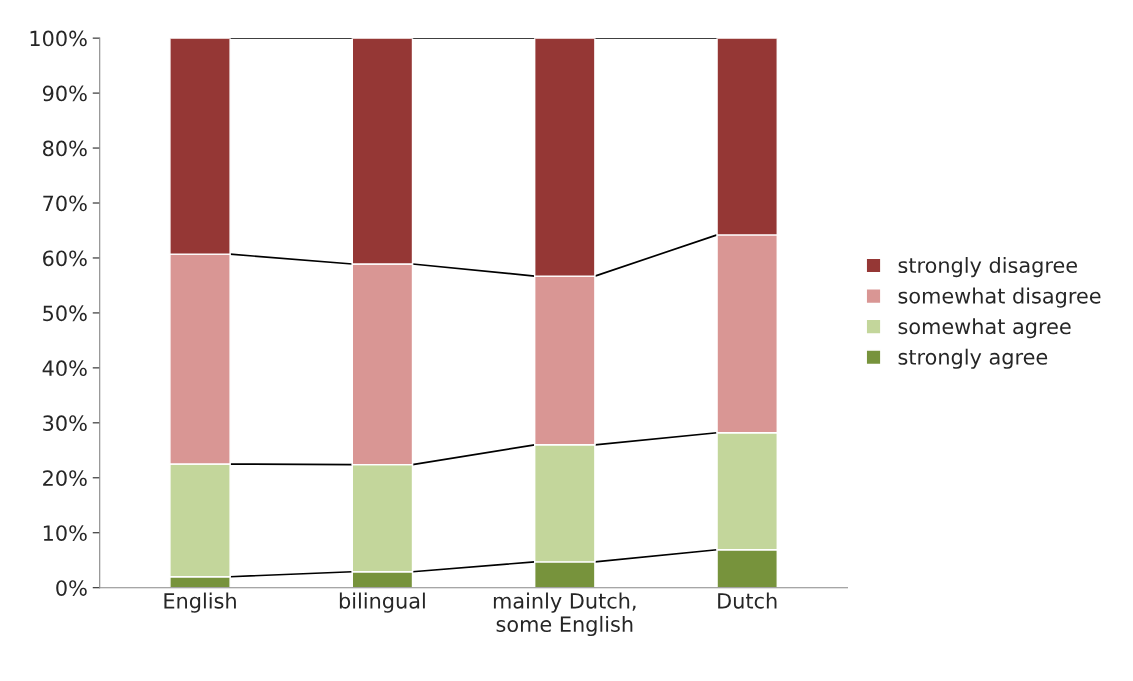 This screenshot has height=681, width=1133. I want to click on x-tick-label: bilingual, so click(382, 602).